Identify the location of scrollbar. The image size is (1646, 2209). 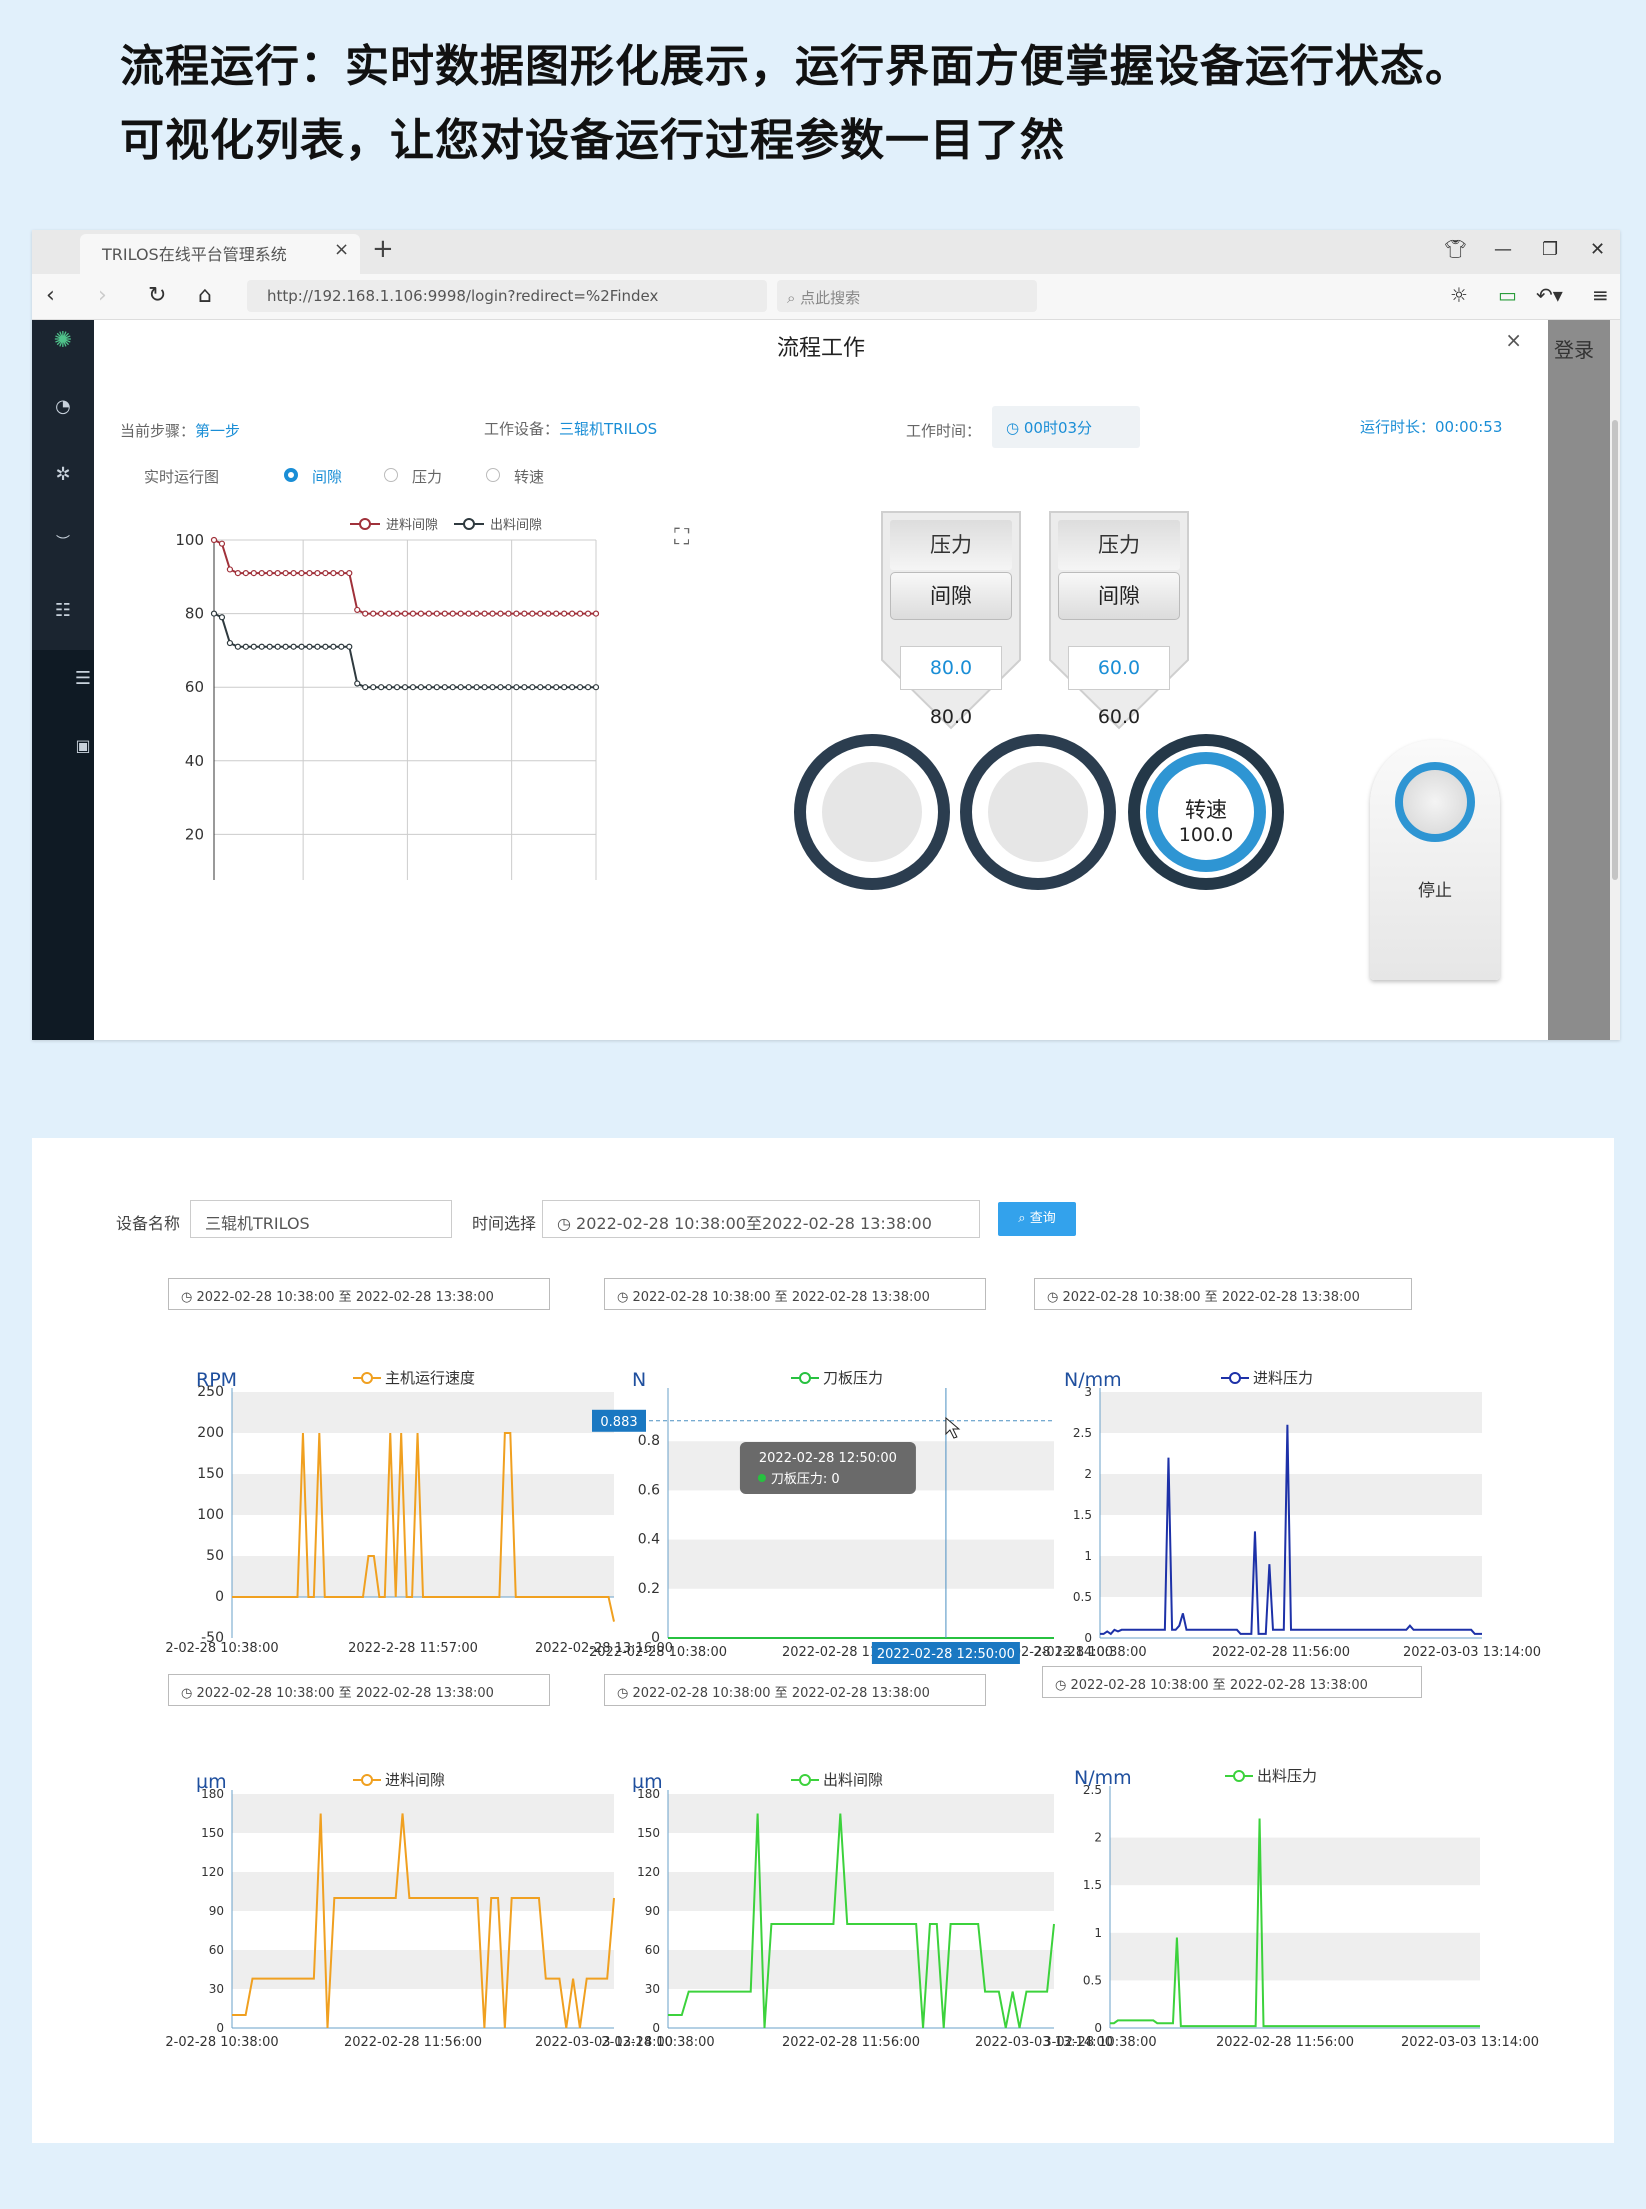
(1615, 680).